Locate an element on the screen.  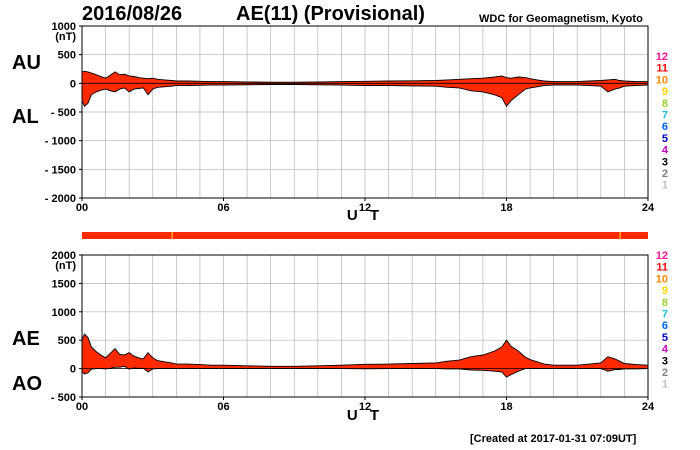
label-au: AU is located at coordinates (26, 63).